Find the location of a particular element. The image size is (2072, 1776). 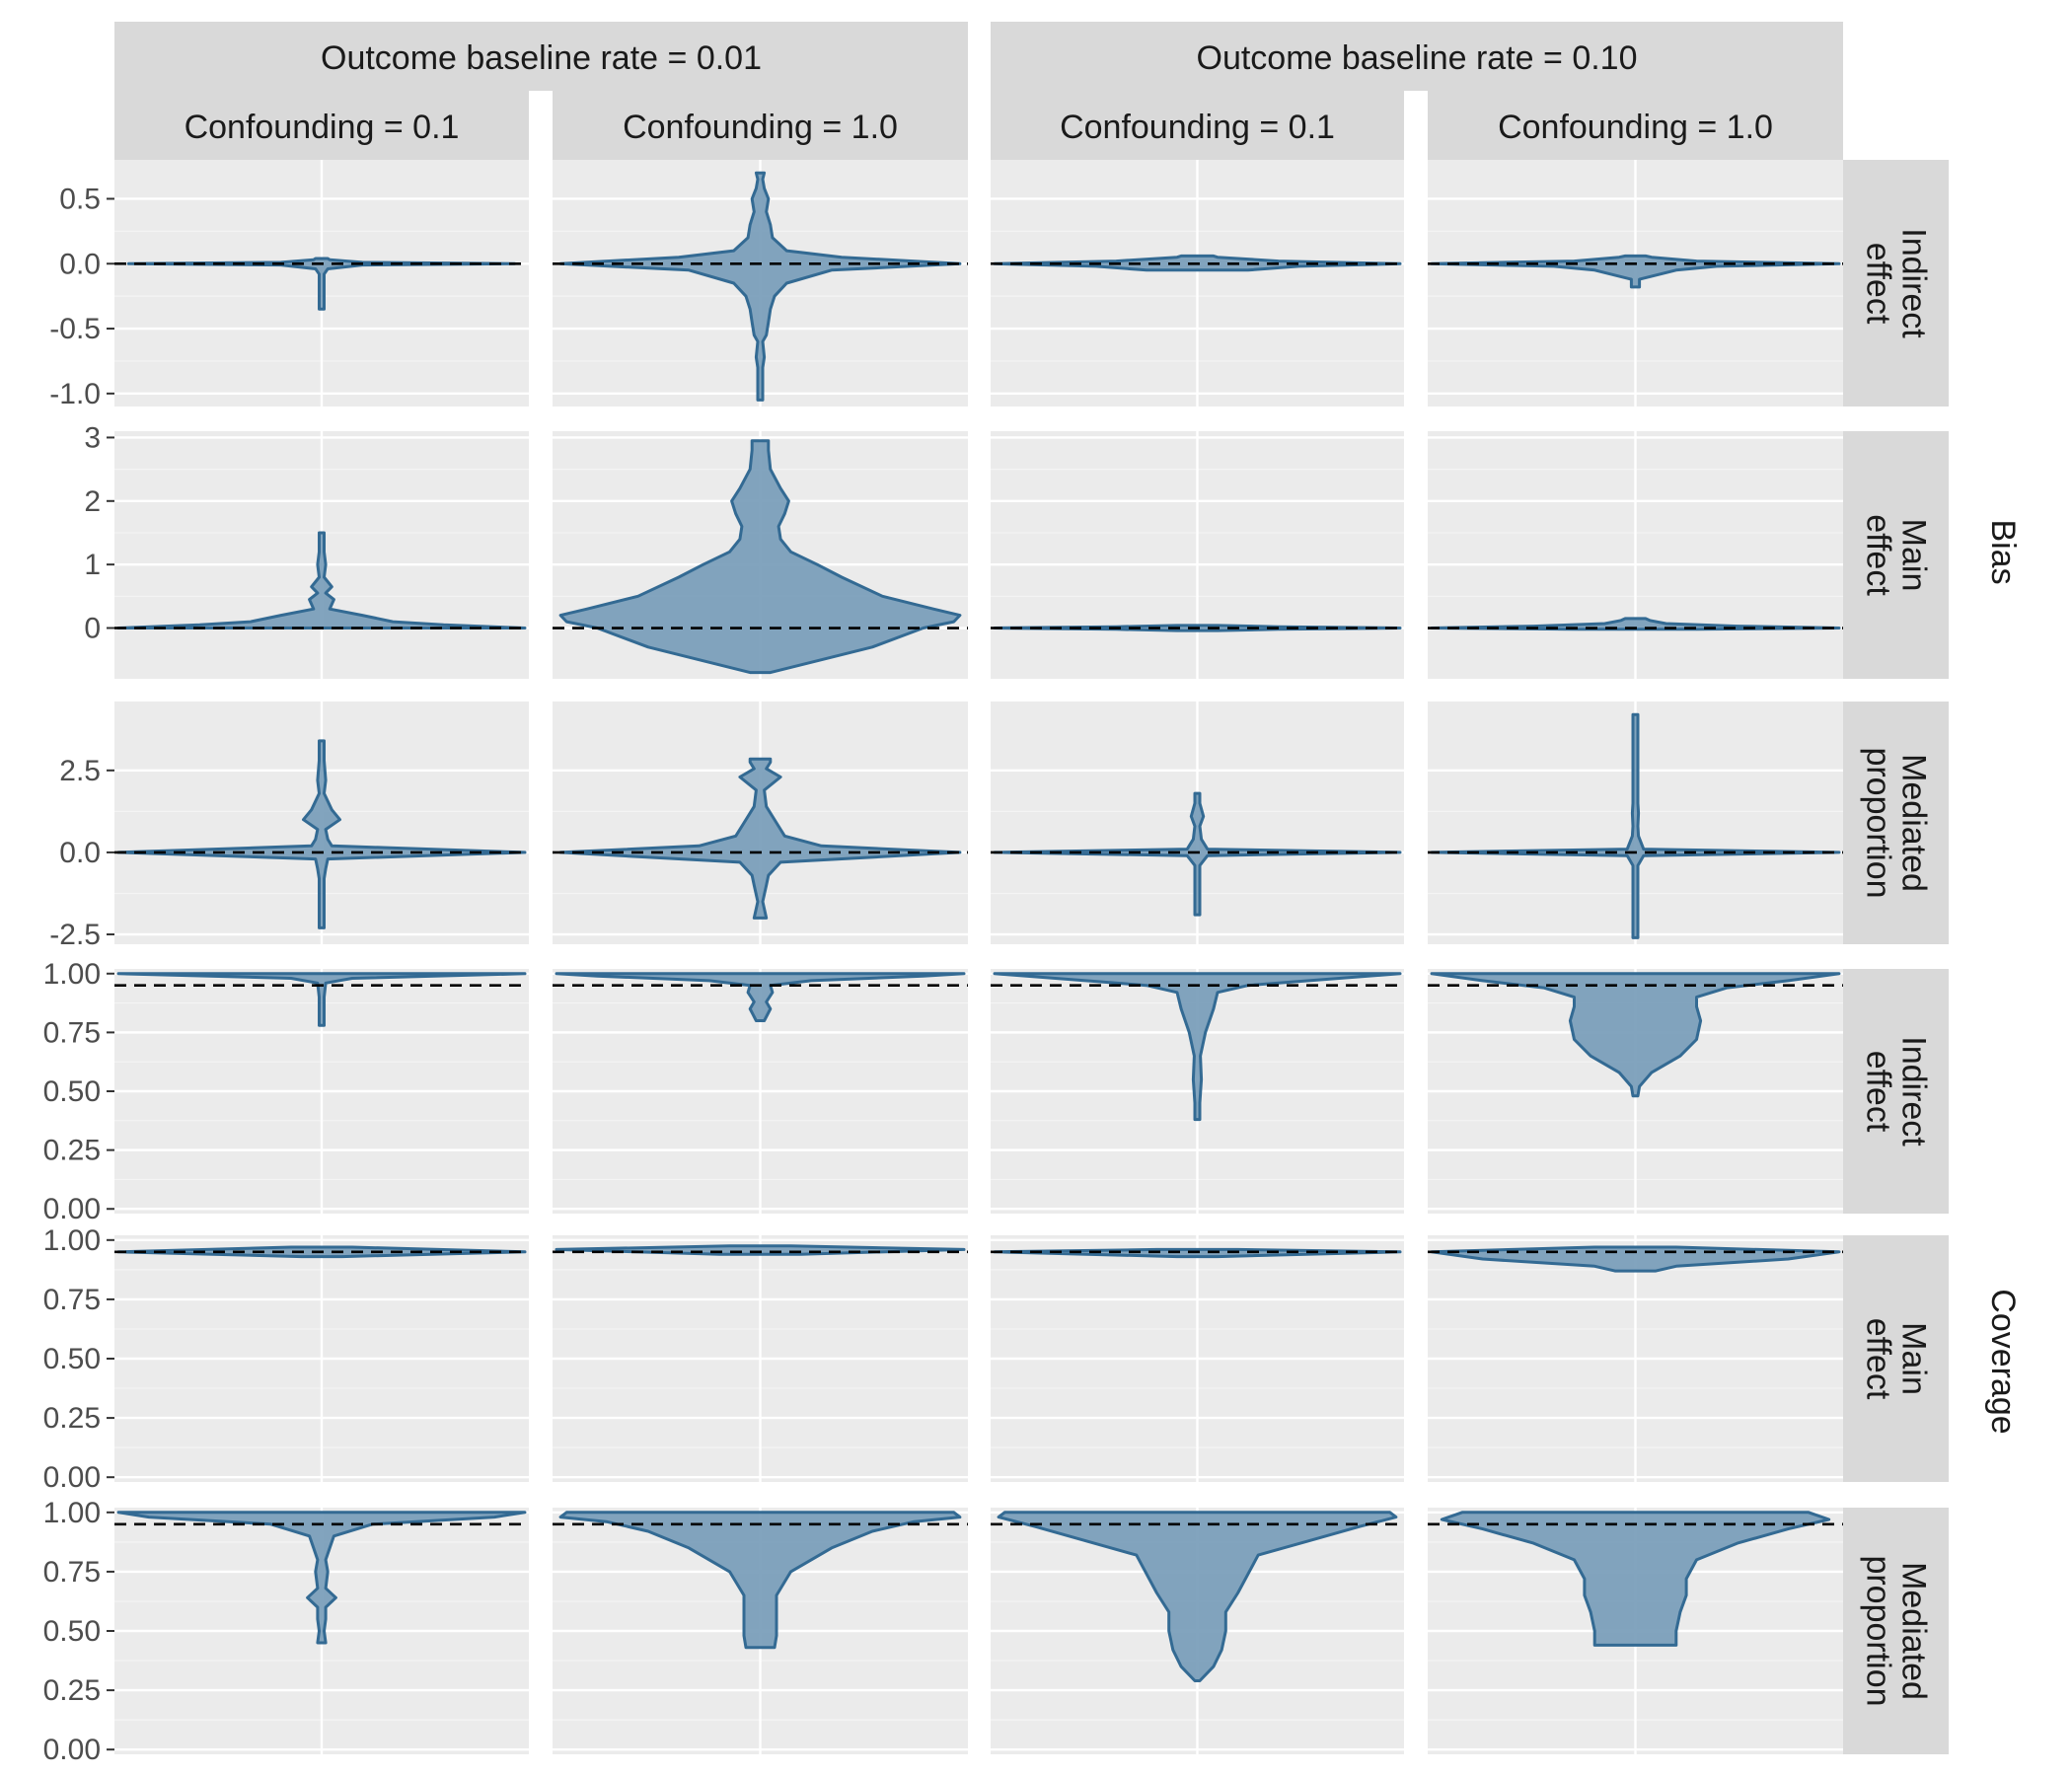

y-tick-label: -0.5 is located at coordinates (75, 329).